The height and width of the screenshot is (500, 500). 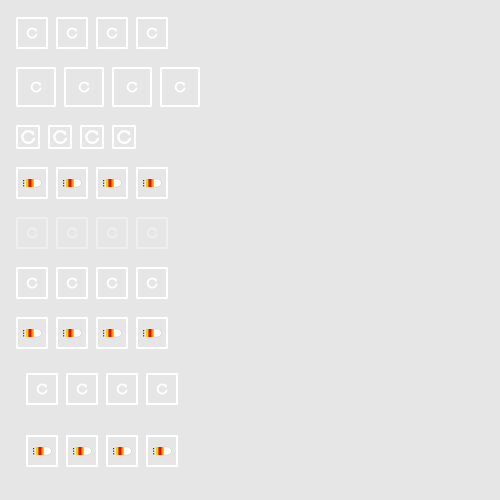 What do you see at coordinates (76, 137) in the screenshot?
I see `refresh-row-small` at bounding box center [76, 137].